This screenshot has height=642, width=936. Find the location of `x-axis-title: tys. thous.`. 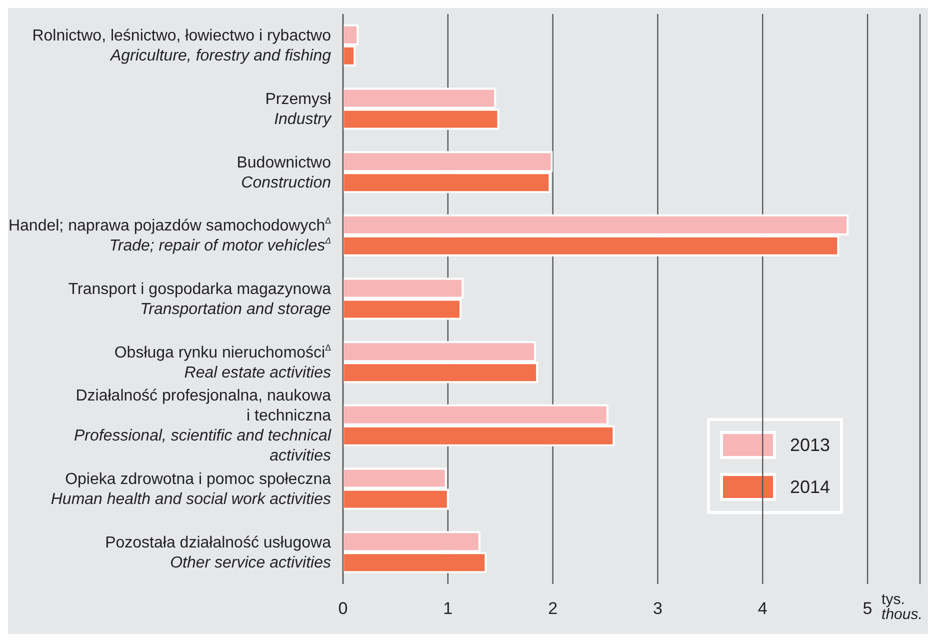

x-axis-title: tys. thous. is located at coordinates (902, 607).